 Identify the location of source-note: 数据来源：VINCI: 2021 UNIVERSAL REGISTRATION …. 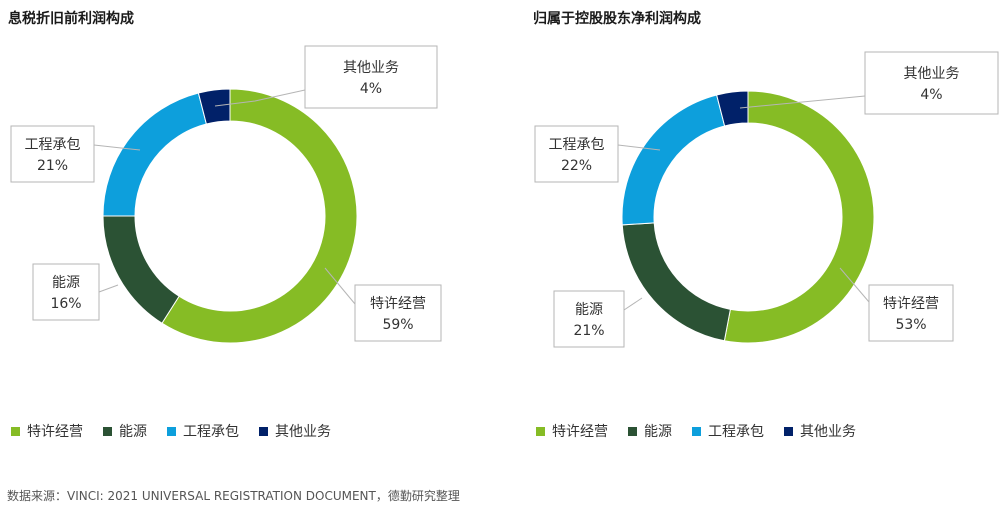
(233, 496).